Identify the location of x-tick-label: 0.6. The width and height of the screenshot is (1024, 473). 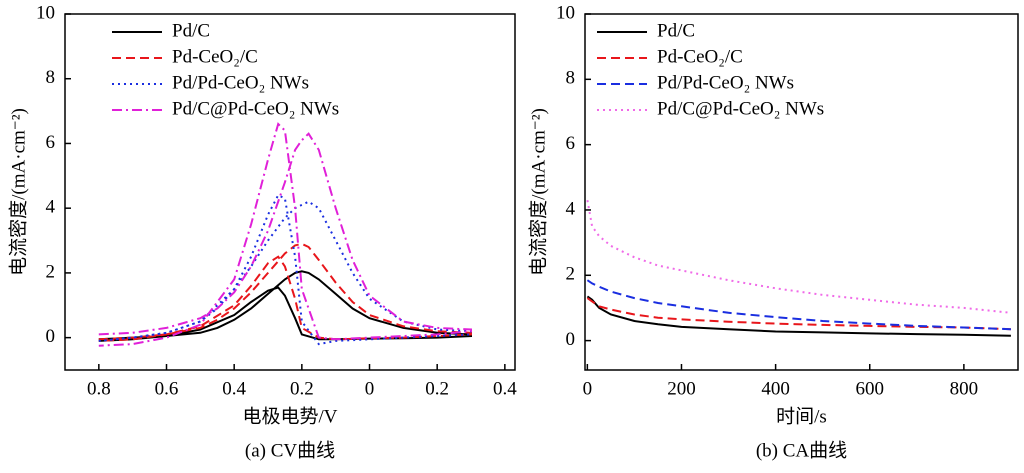
(167, 388).